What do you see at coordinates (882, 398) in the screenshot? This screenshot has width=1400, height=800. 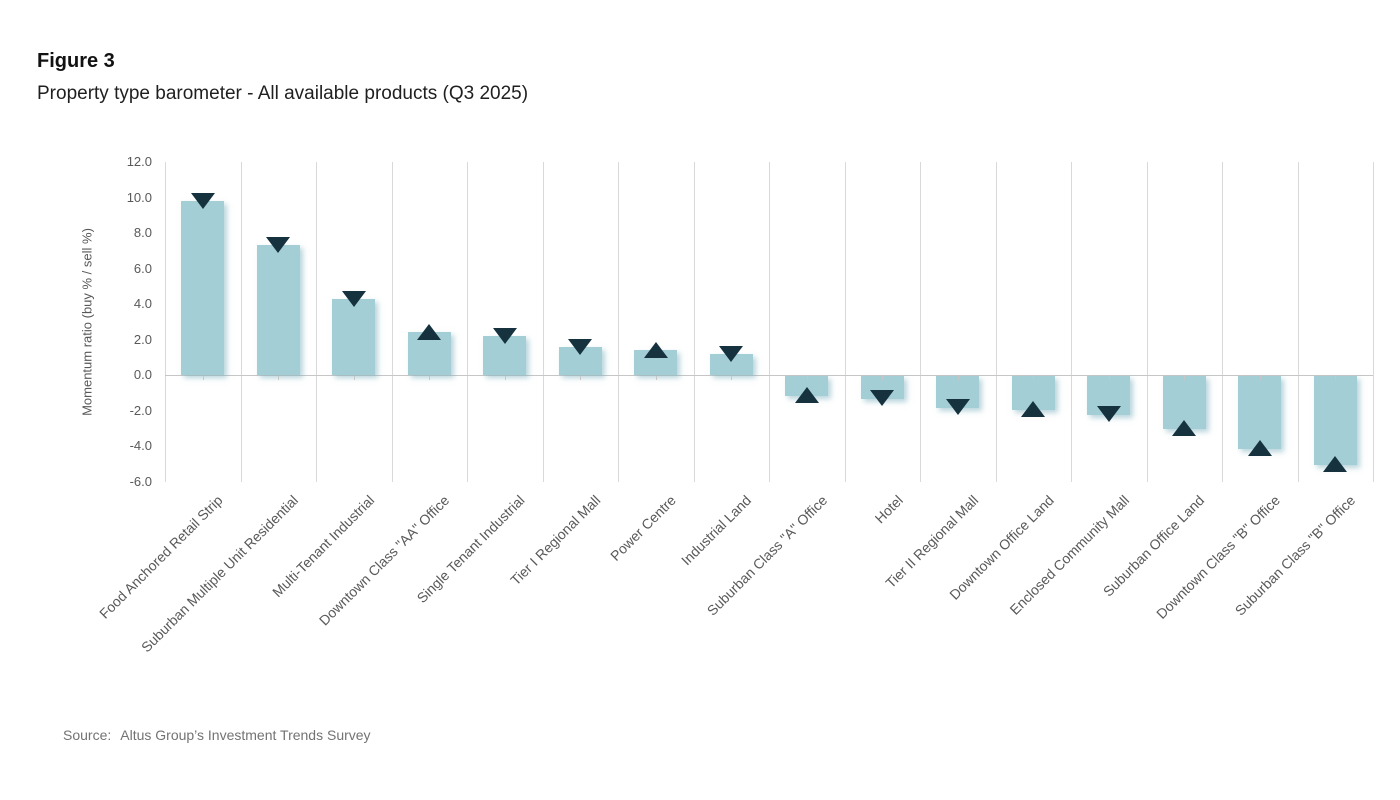 I see `marker-down-triangle-hotel` at bounding box center [882, 398].